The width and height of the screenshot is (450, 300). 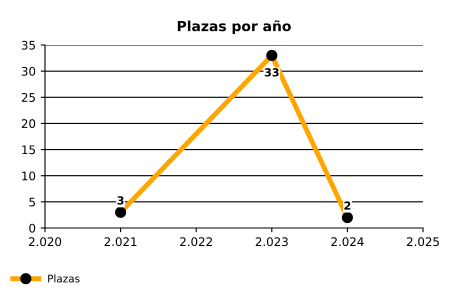 What do you see at coordinates (28, 149) in the screenshot?
I see `y-tick-label: 15` at bounding box center [28, 149].